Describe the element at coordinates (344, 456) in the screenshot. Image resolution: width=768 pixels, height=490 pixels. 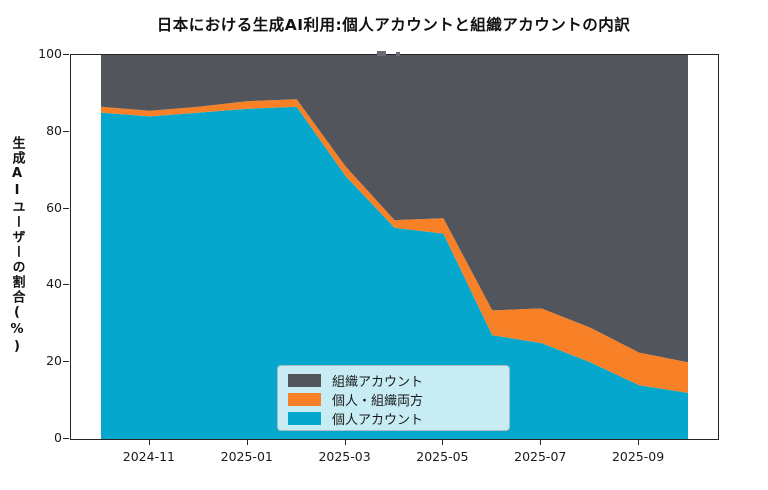
I see `x-tick-label: 2025-03` at that location.